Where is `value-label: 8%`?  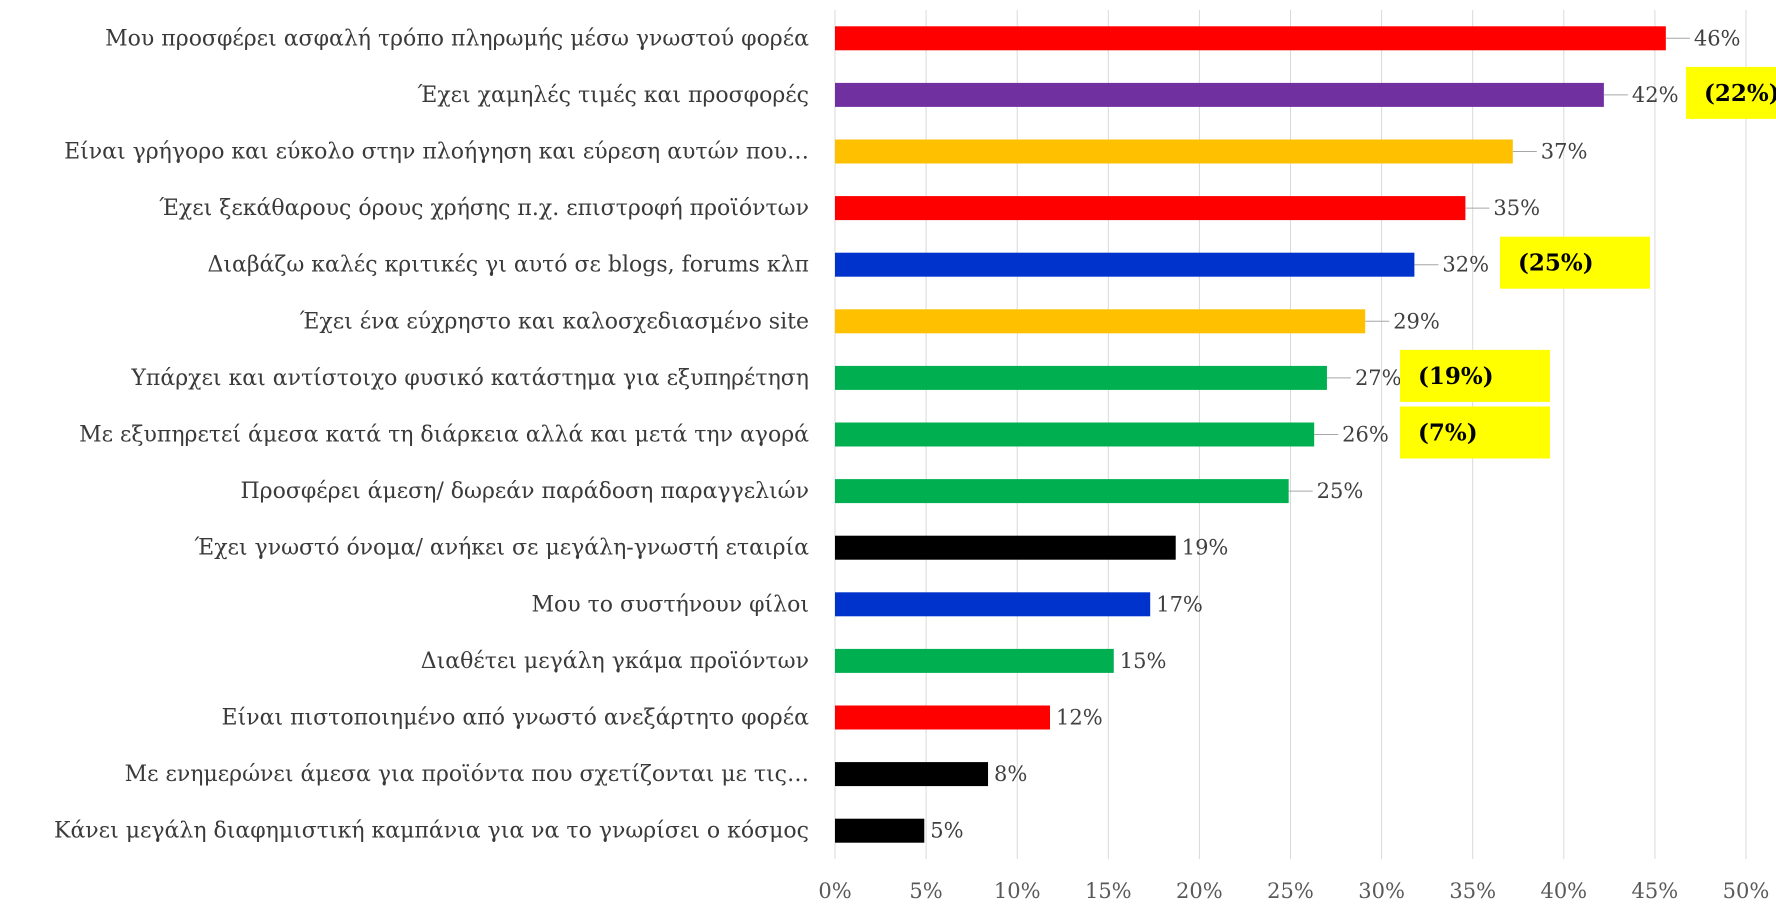
value-label: 8% is located at coordinates (1010, 774).